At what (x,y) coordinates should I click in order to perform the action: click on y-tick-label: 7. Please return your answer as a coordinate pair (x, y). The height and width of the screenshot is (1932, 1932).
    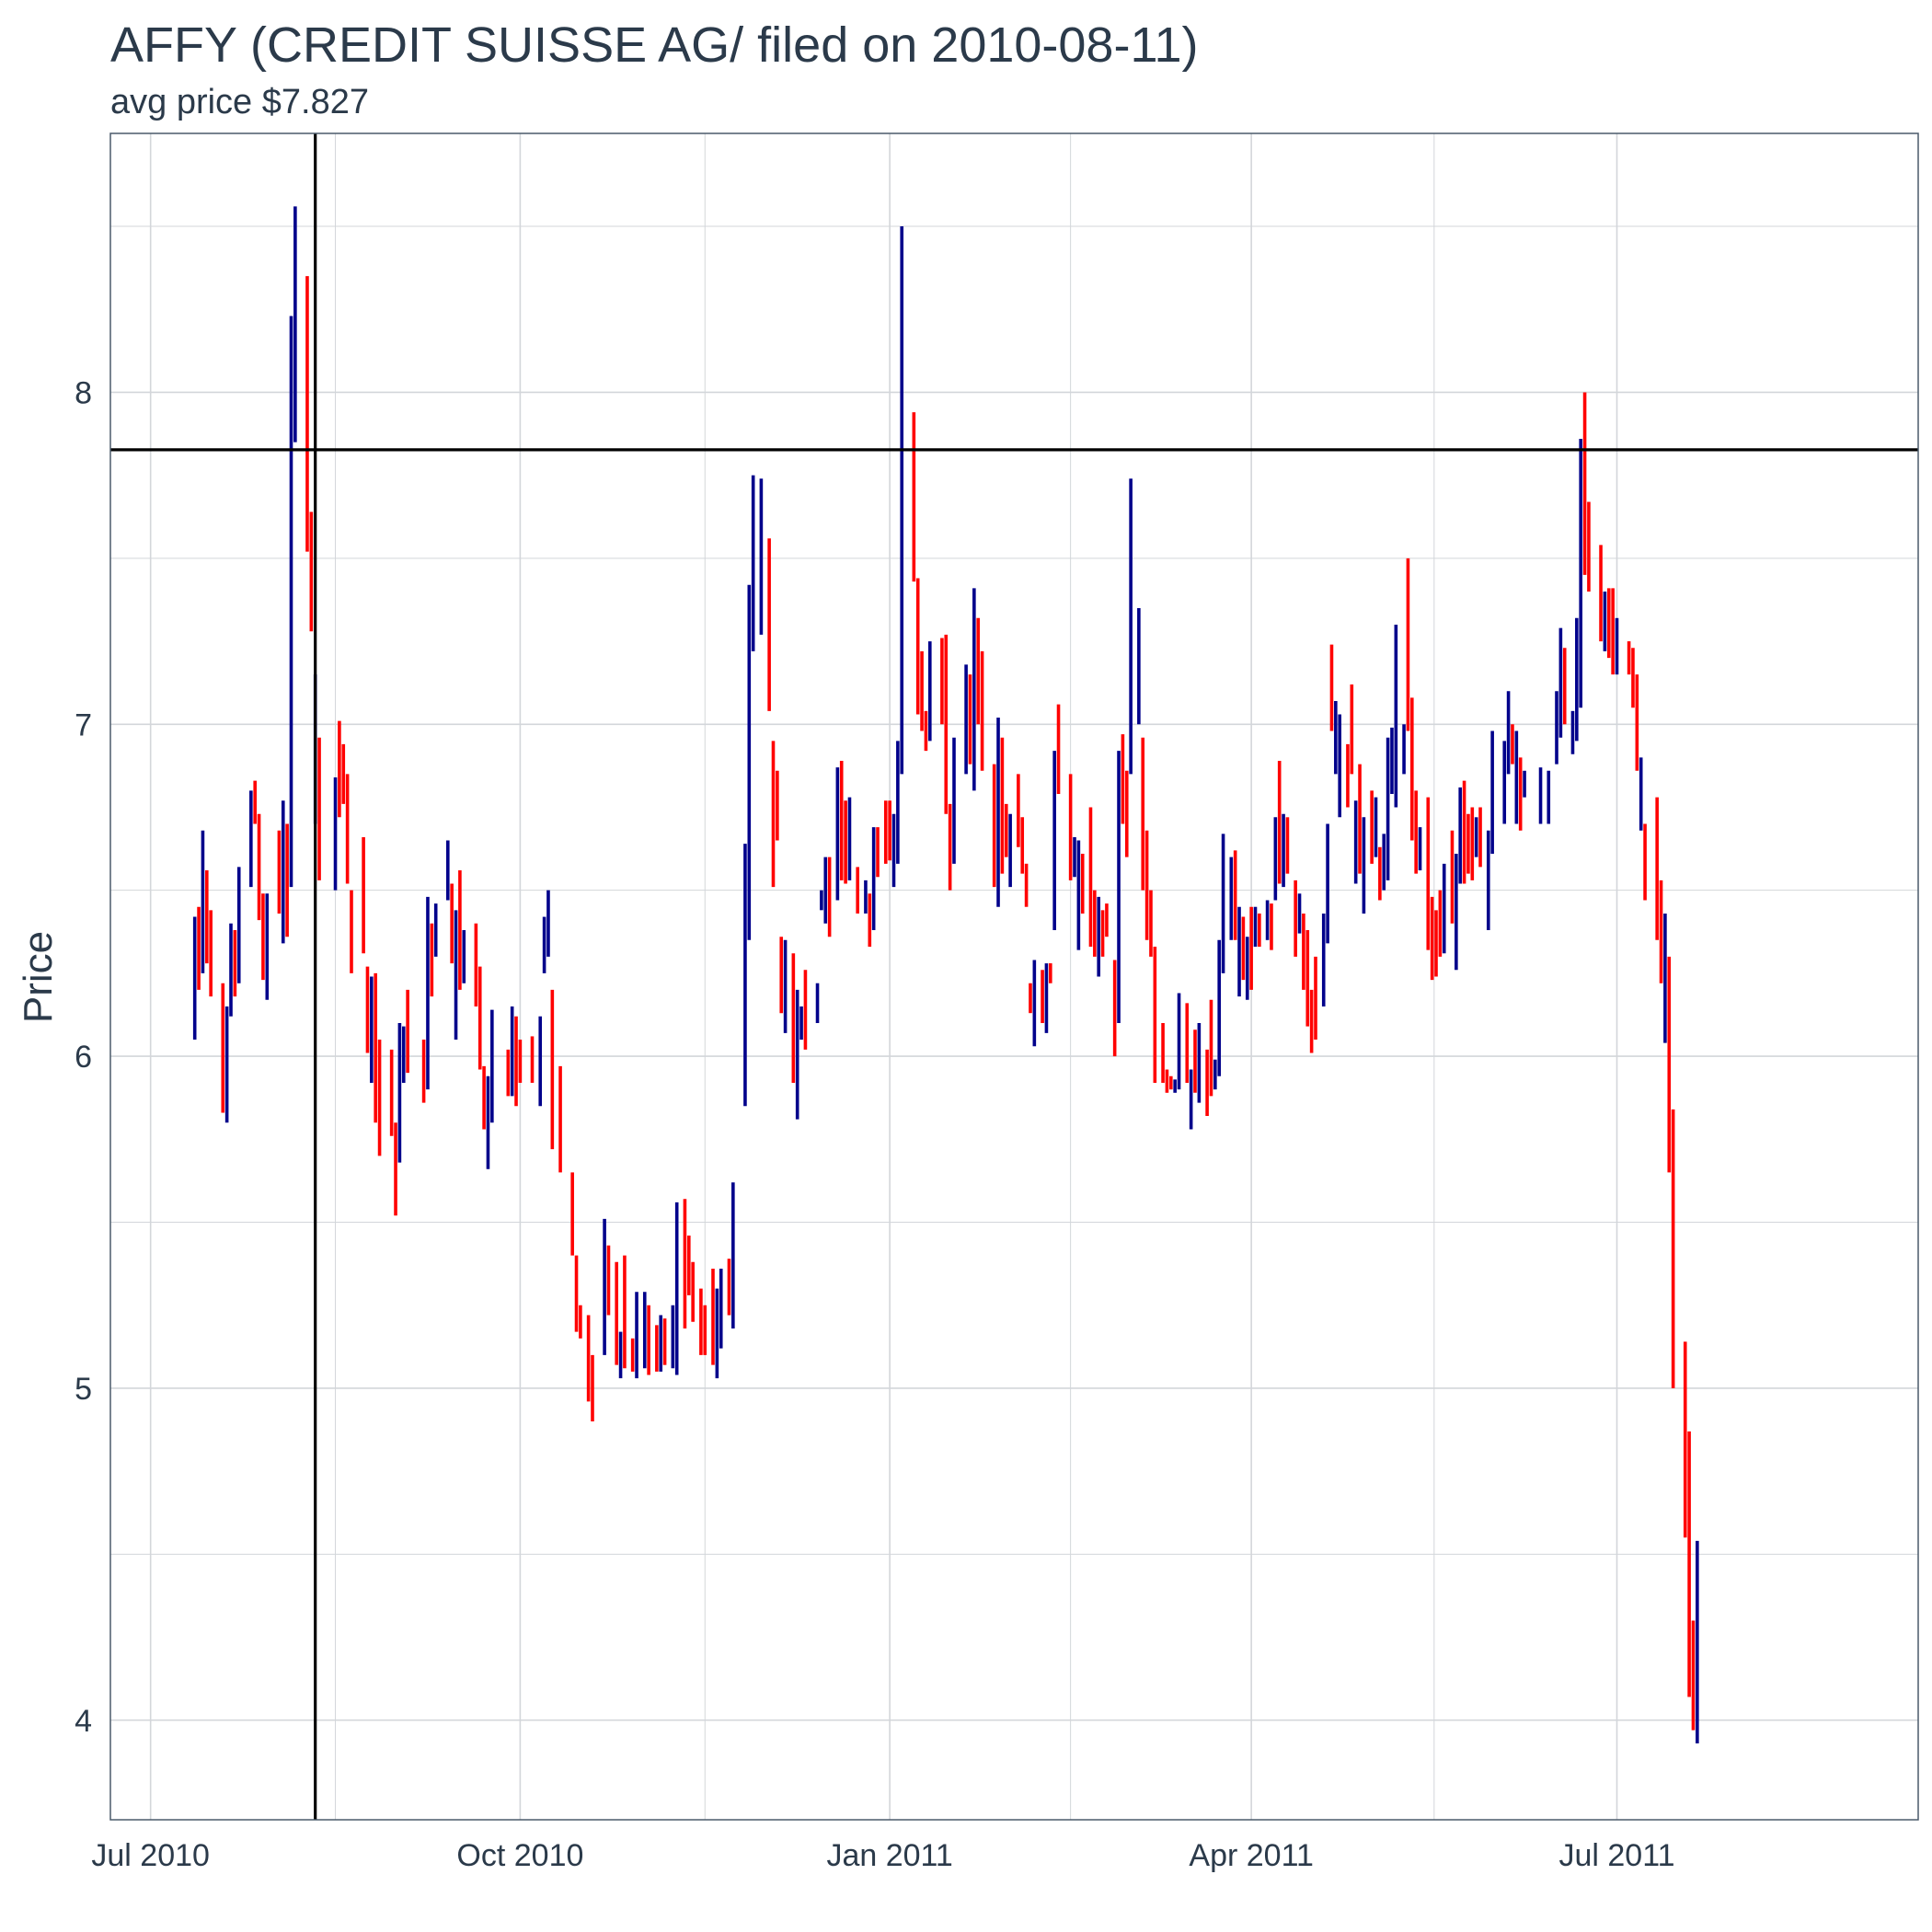
    Looking at the image, I should click on (83, 724).